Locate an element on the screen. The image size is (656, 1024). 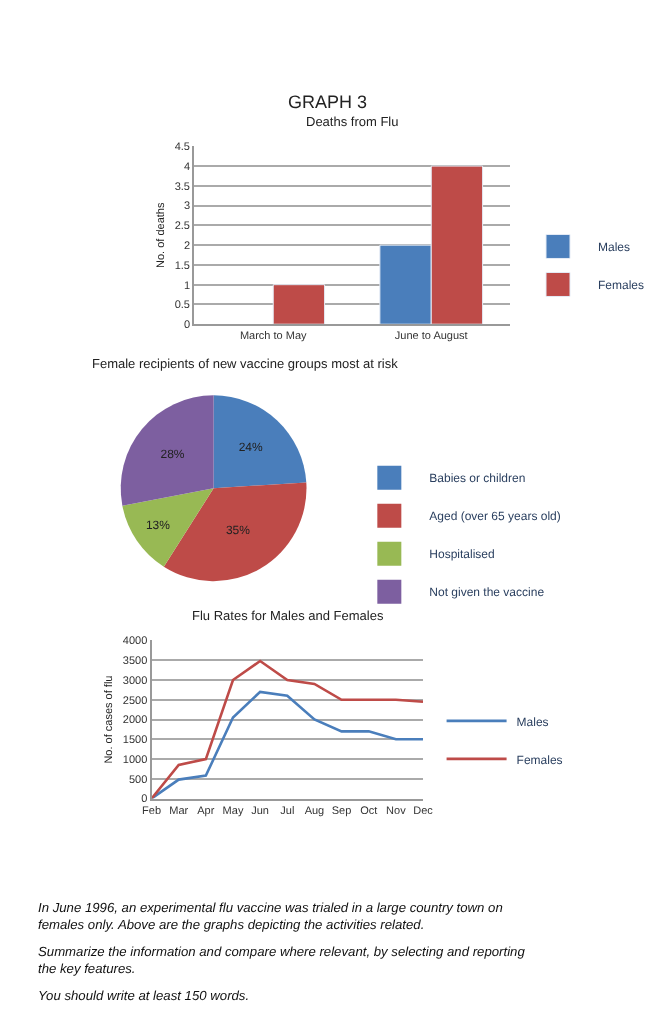
bar is located at coordinates (299, 304).